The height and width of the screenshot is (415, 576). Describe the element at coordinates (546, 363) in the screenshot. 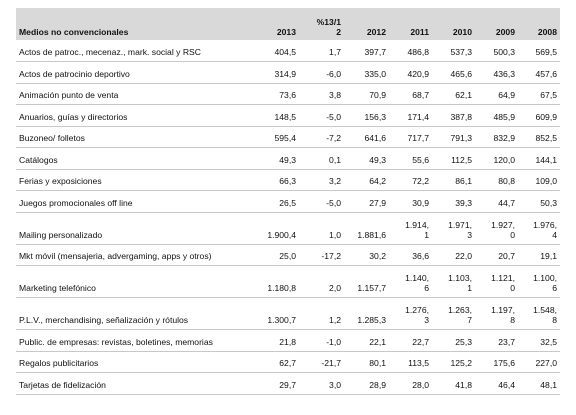

I see `value-cell: 227,0` at that location.